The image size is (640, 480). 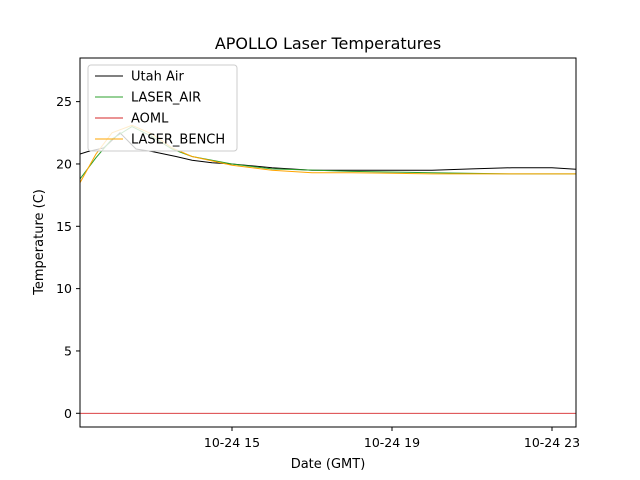 What do you see at coordinates (64, 226) in the screenshot?
I see `y-tick-label: 15` at bounding box center [64, 226].